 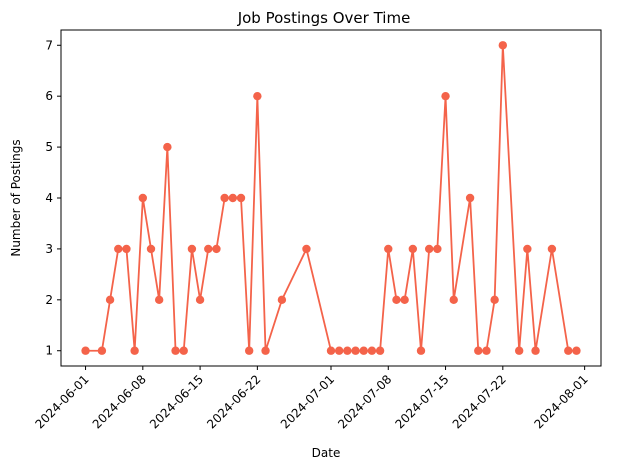 What do you see at coordinates (49, 147) in the screenshot?
I see `y-tick-label: 5` at bounding box center [49, 147].